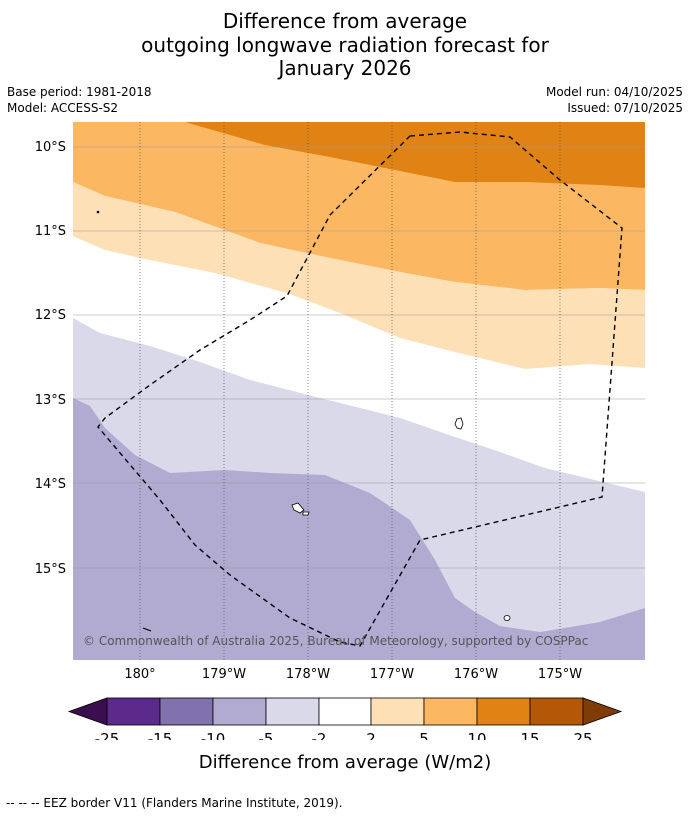 The image size is (690, 816). I want to click on title-line-2: outgoing longwave radiation forecast for, so click(345, 45).